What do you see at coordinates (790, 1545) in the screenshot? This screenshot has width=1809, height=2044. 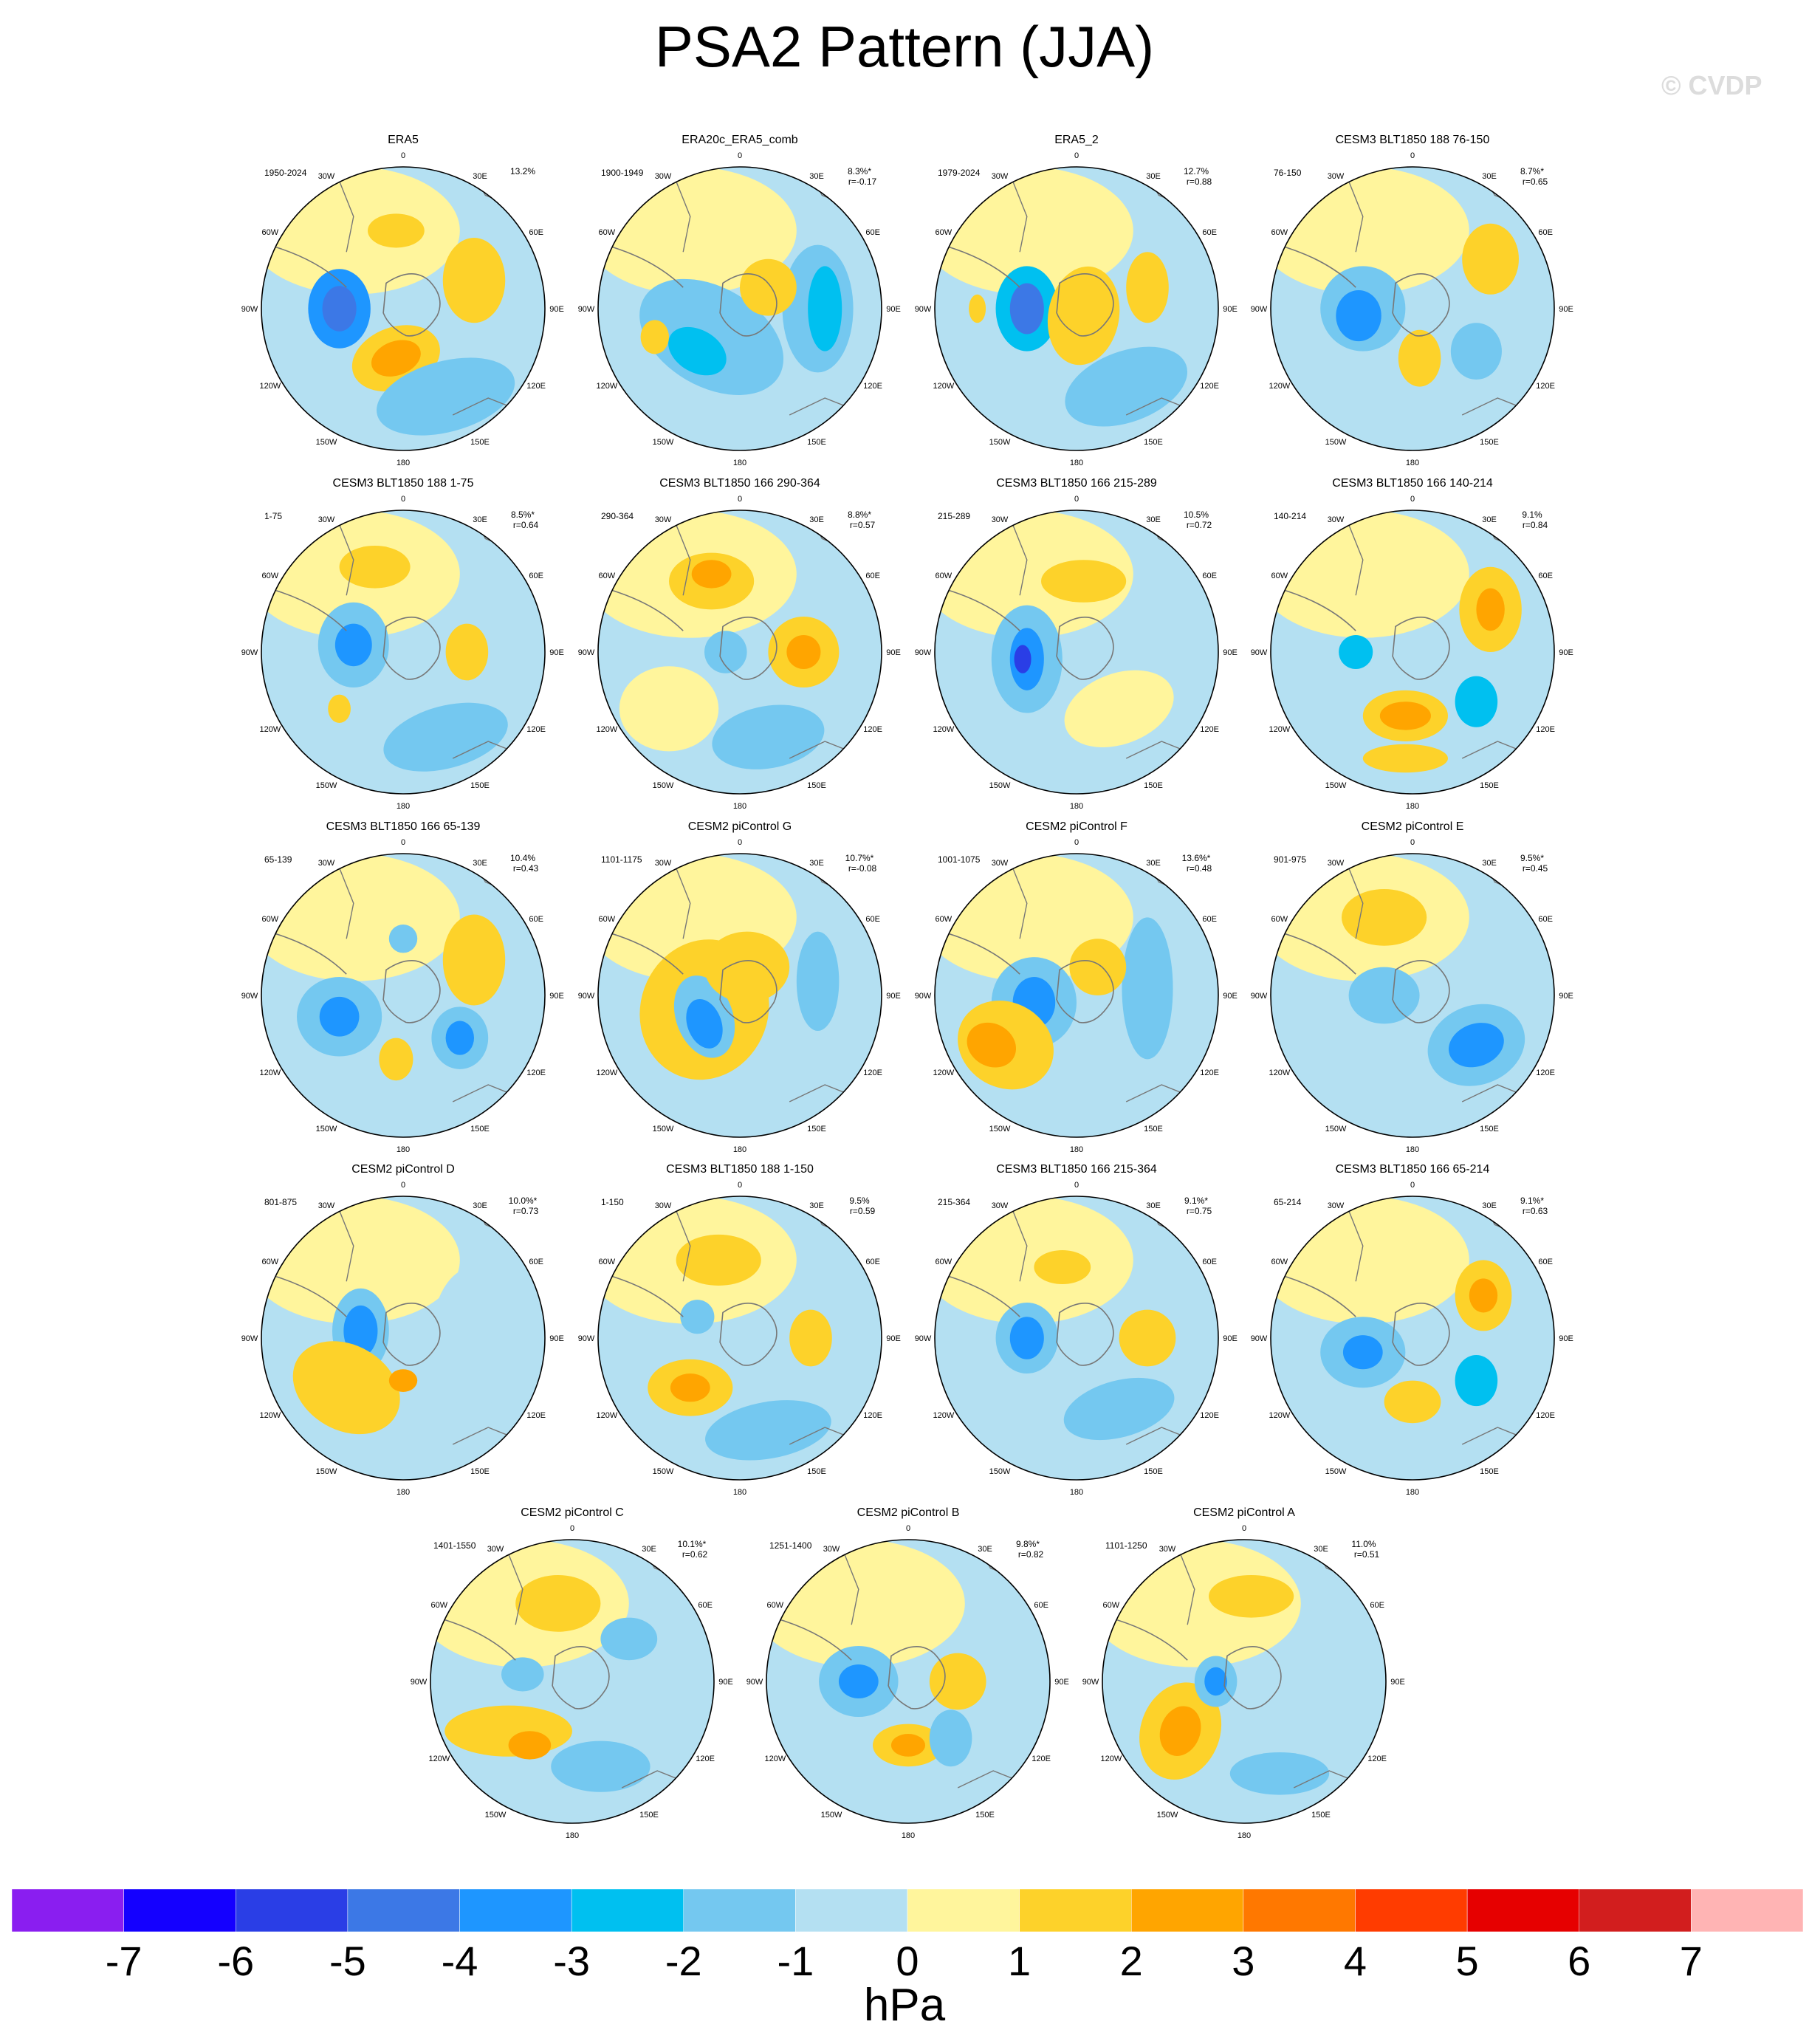 I see `panel-years: 1251-1400` at bounding box center [790, 1545].